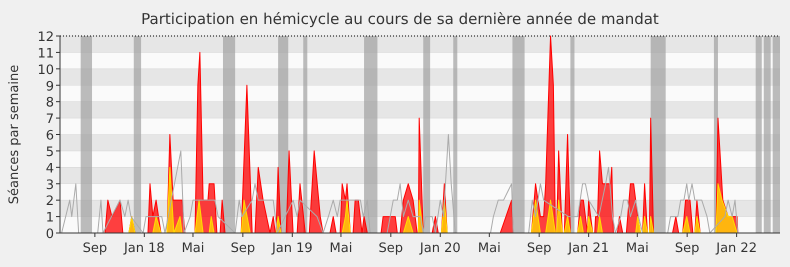 The height and width of the screenshot is (267, 790). I want to click on x-tick-label: Jan 20, so click(439, 248).